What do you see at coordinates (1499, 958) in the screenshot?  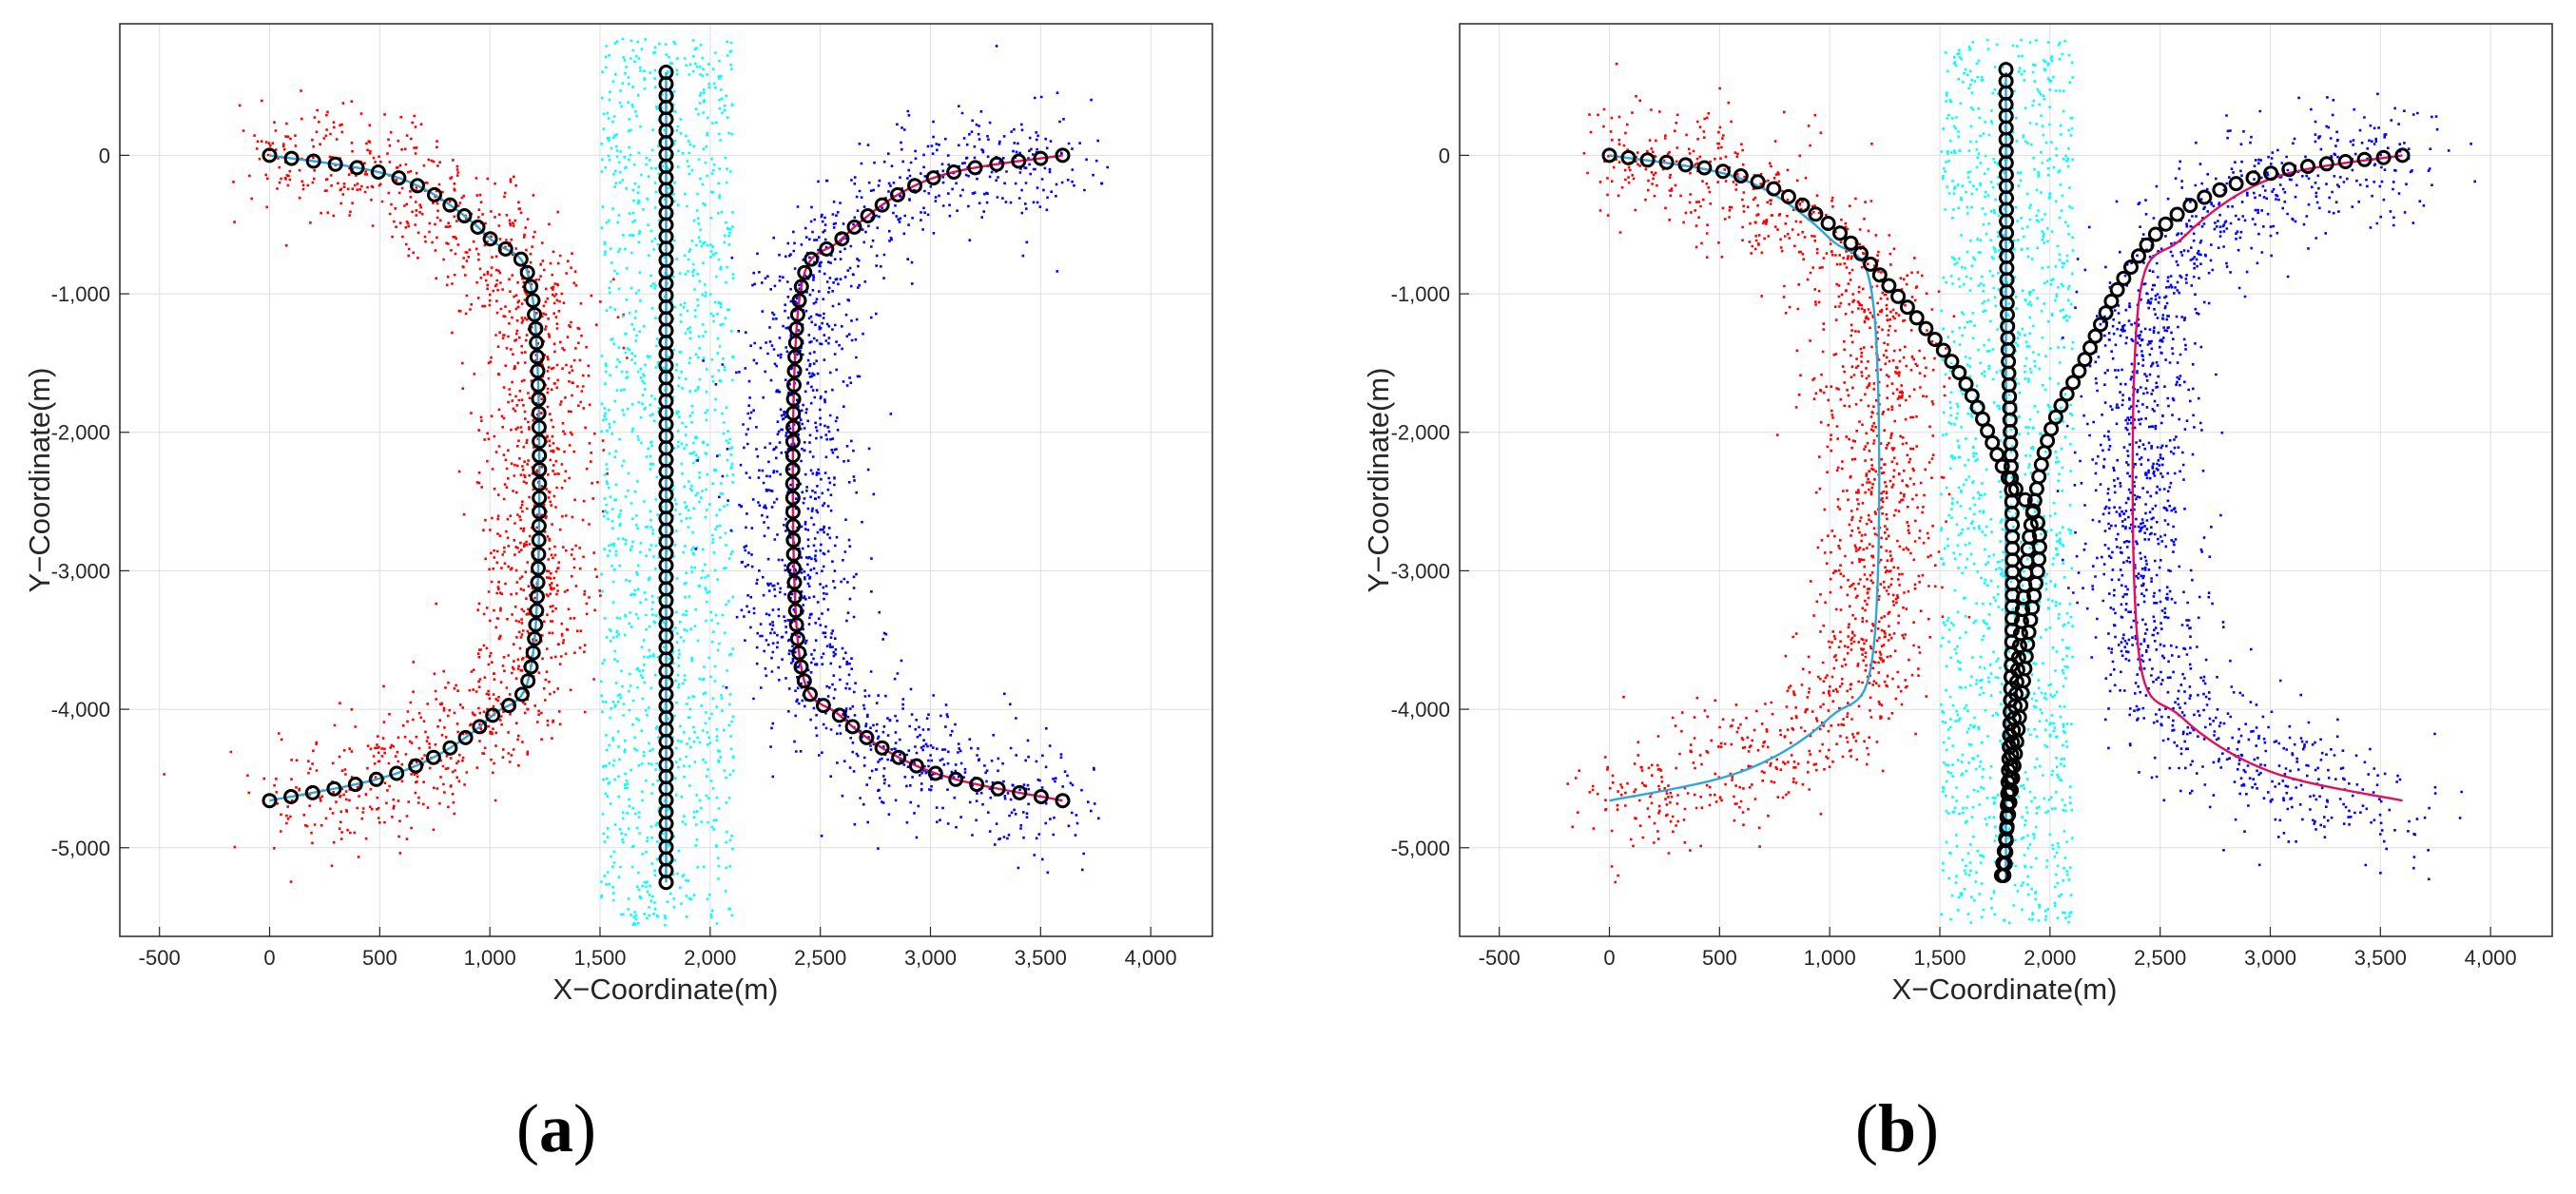 I see `panel-b-x-tick-label: -500` at bounding box center [1499, 958].